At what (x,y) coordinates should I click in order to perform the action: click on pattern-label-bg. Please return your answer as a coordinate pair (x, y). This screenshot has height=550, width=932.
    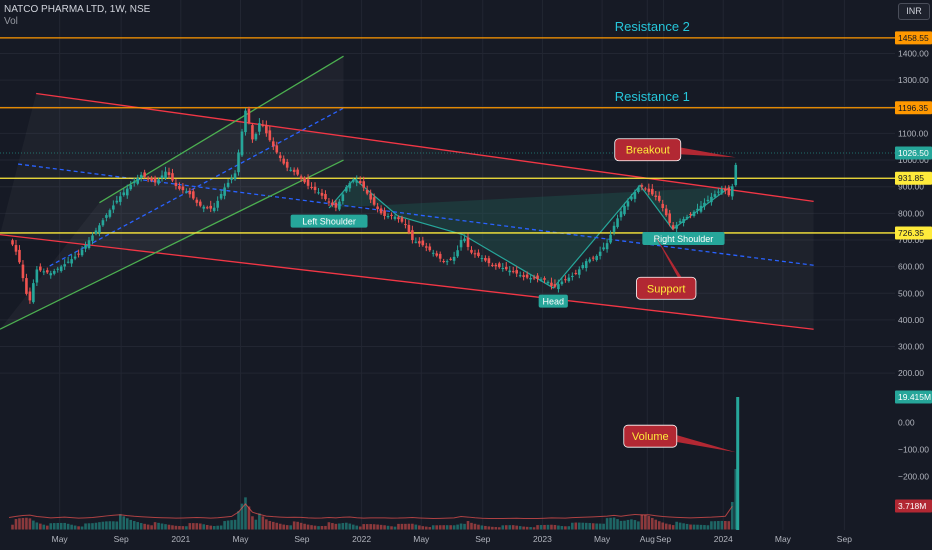
    Looking at the image, I should click on (329, 221).